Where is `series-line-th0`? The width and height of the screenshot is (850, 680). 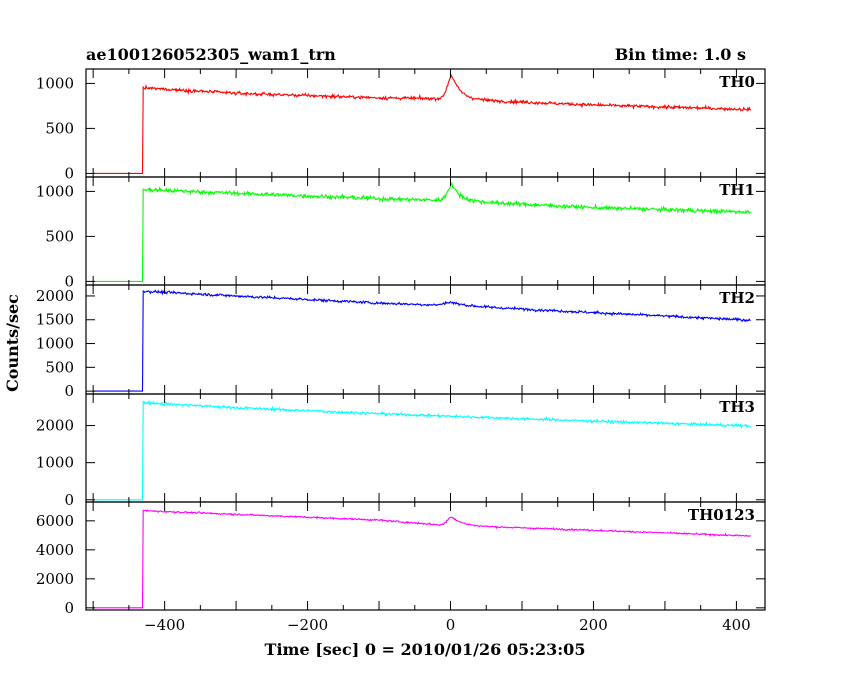 series-line-th0 is located at coordinates (422, 123).